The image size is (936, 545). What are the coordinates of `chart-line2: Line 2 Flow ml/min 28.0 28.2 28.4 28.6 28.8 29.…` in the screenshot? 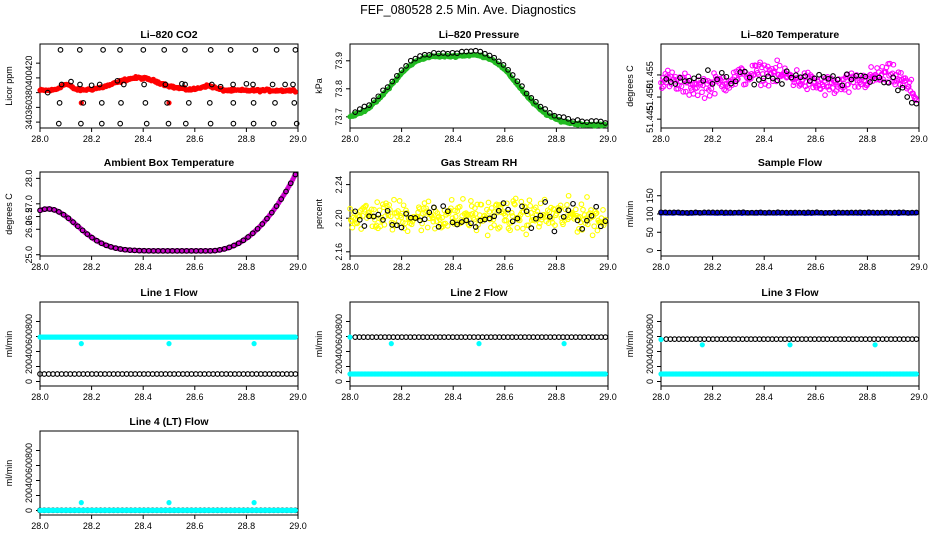 It's located at (465, 344).